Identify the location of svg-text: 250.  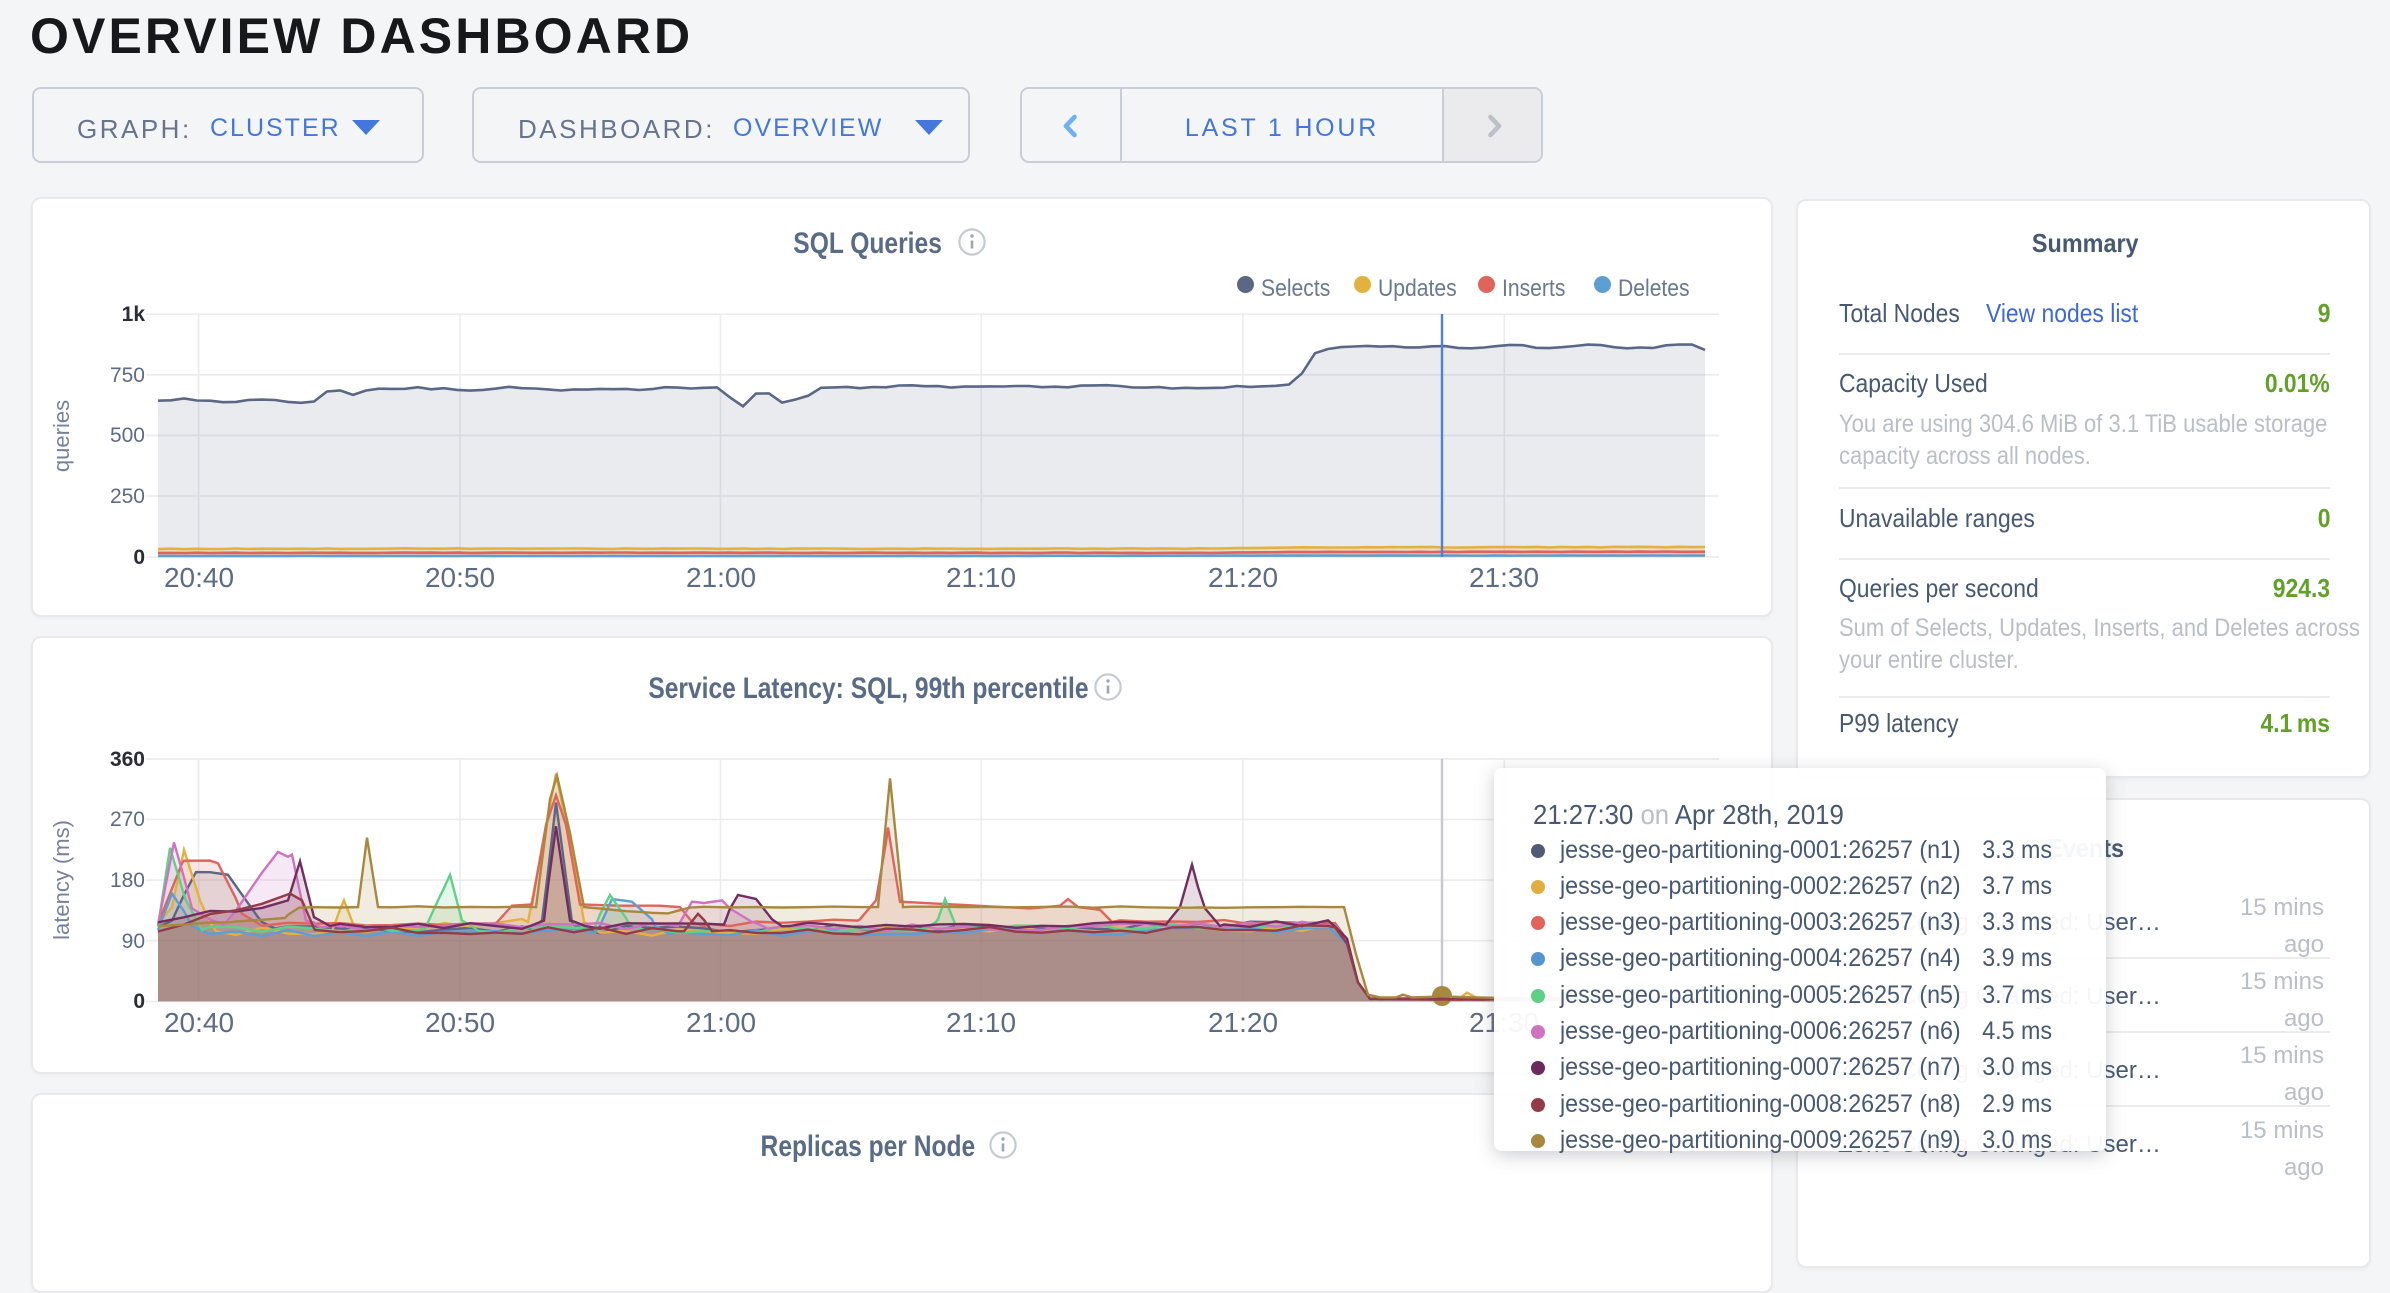
(127, 496).